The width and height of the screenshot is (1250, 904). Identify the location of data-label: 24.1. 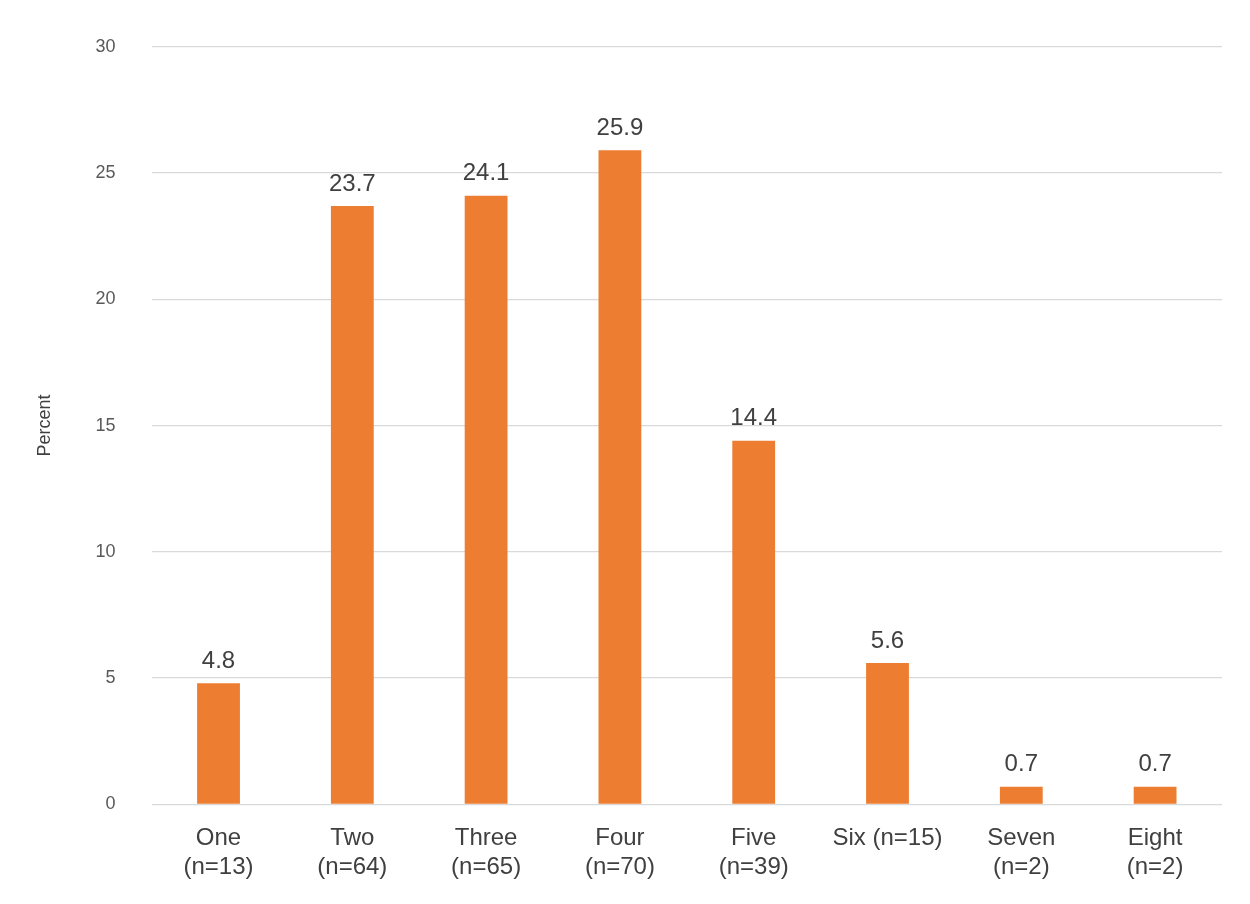
(486, 172).